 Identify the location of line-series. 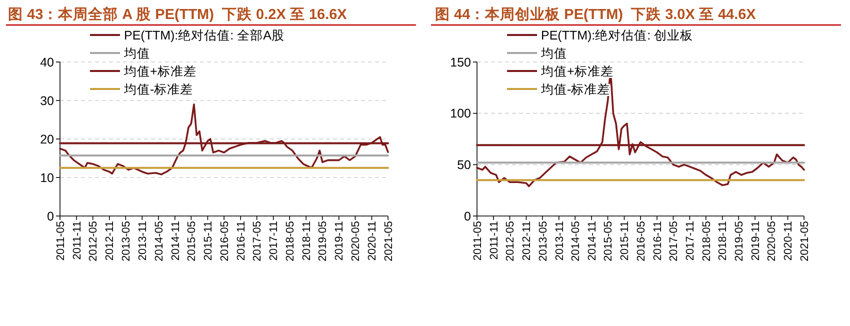
(224, 139).